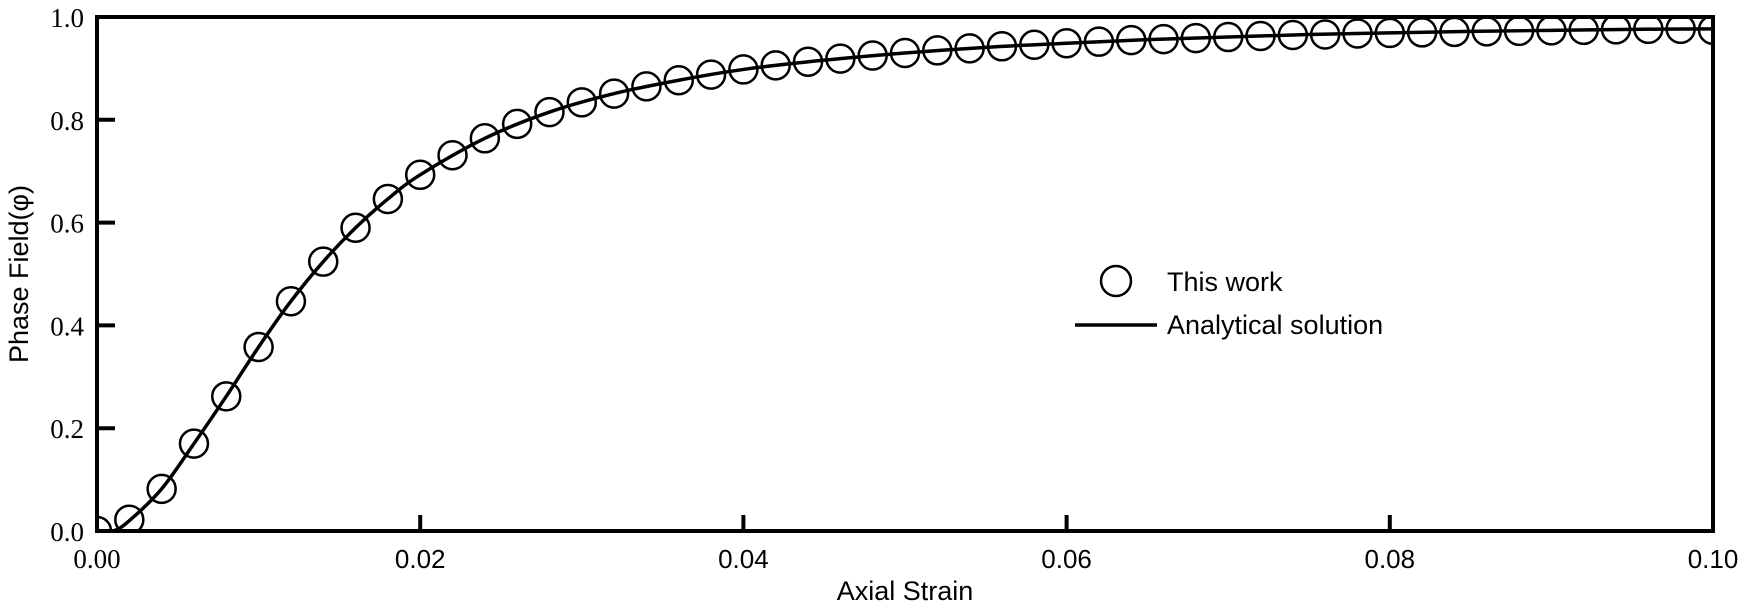  Describe the element at coordinates (1275, 325) in the screenshot. I see `legend-label-analytical-solution: Analytical solution` at that location.